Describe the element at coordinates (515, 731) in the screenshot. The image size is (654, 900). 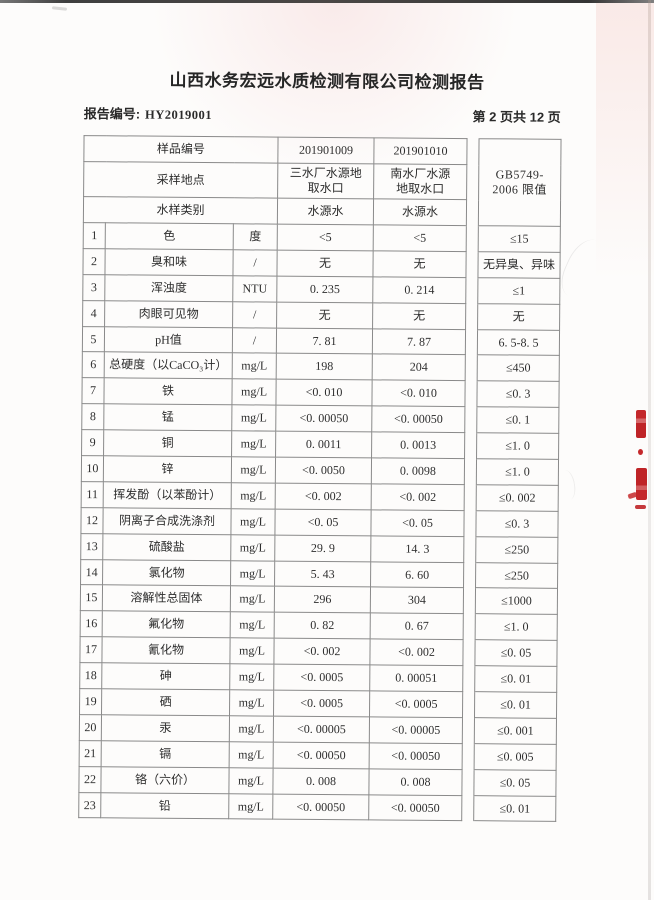
I see `limit-value: ≤0. 001` at that location.